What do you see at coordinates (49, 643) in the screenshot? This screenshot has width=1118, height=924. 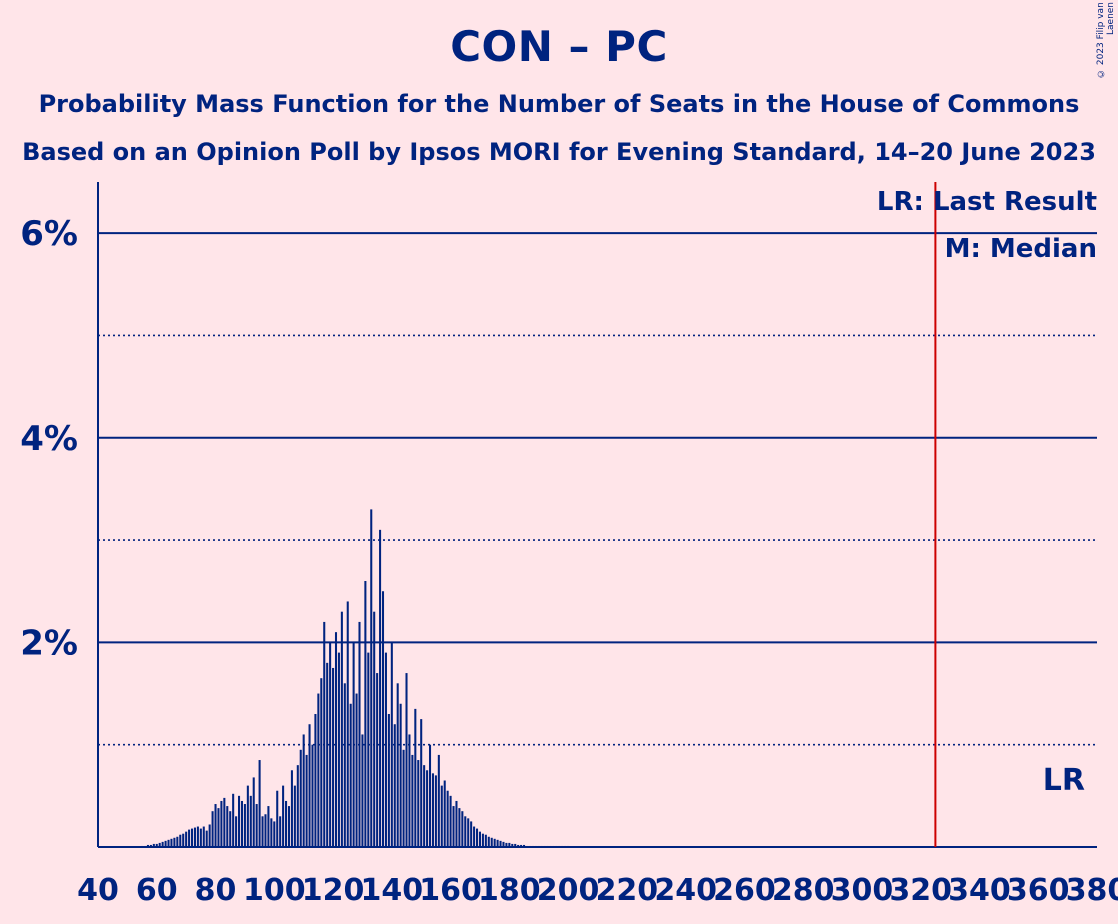 I see `y-tick-label: 2%` at bounding box center [49, 643].